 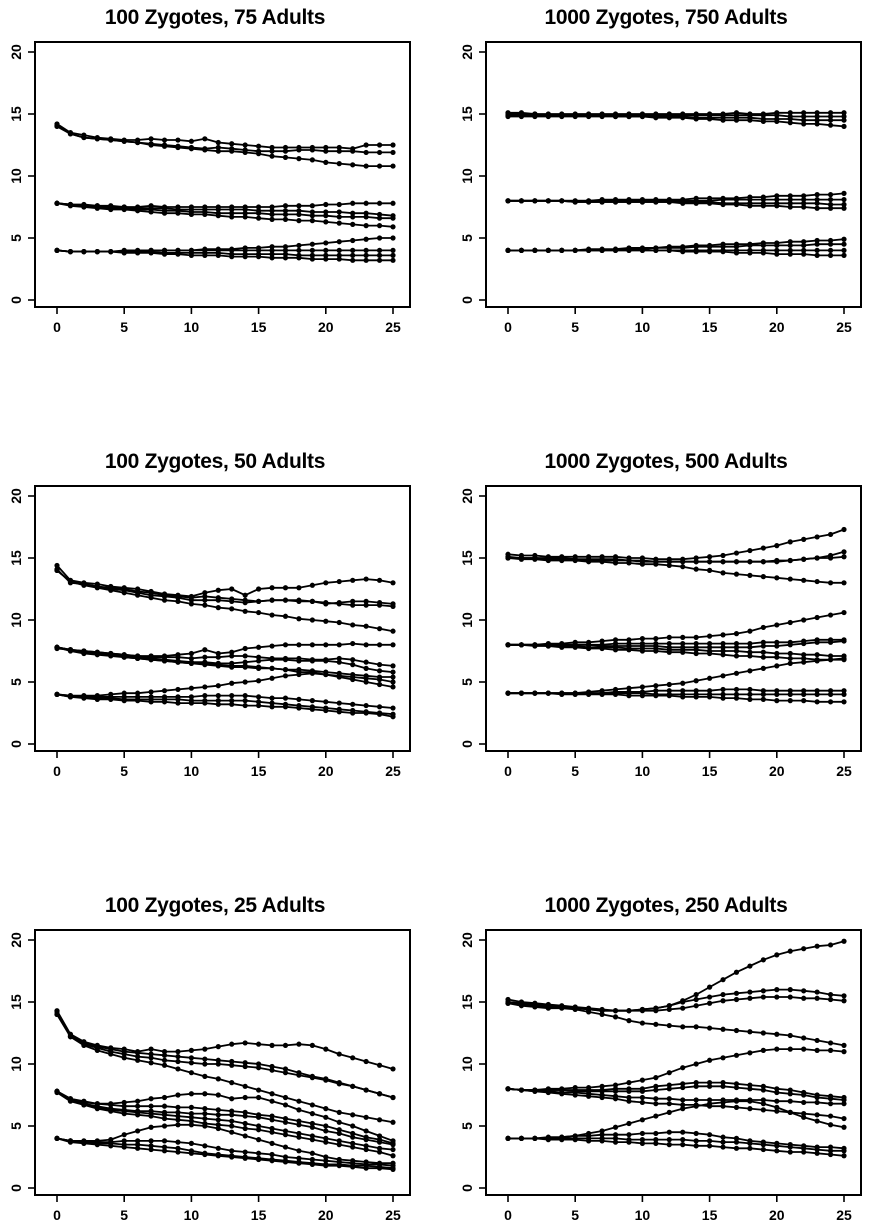 I want to click on y-tick-label: 10, so click(x=467, y=176).